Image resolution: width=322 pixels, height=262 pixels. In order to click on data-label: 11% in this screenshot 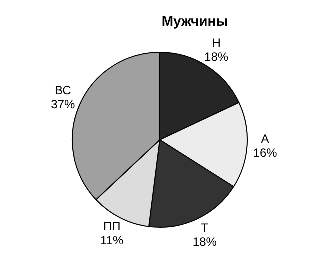, I will do `click(112, 240)`.